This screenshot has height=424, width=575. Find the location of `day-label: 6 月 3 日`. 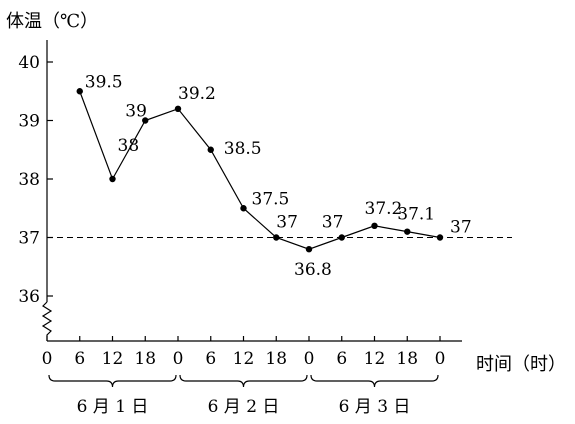

day-label: 6 月 3 日 is located at coordinates (375, 407).